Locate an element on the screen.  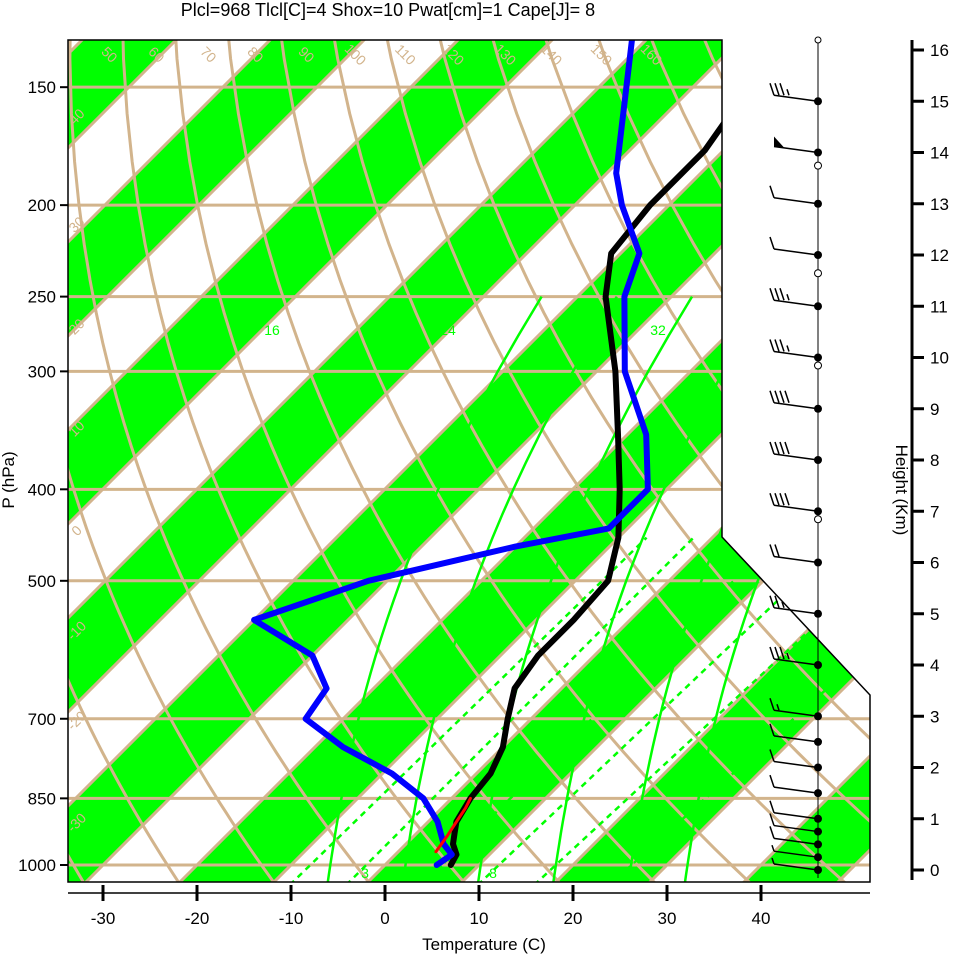
dry-adiabat-line is located at coordinates (131, 461).